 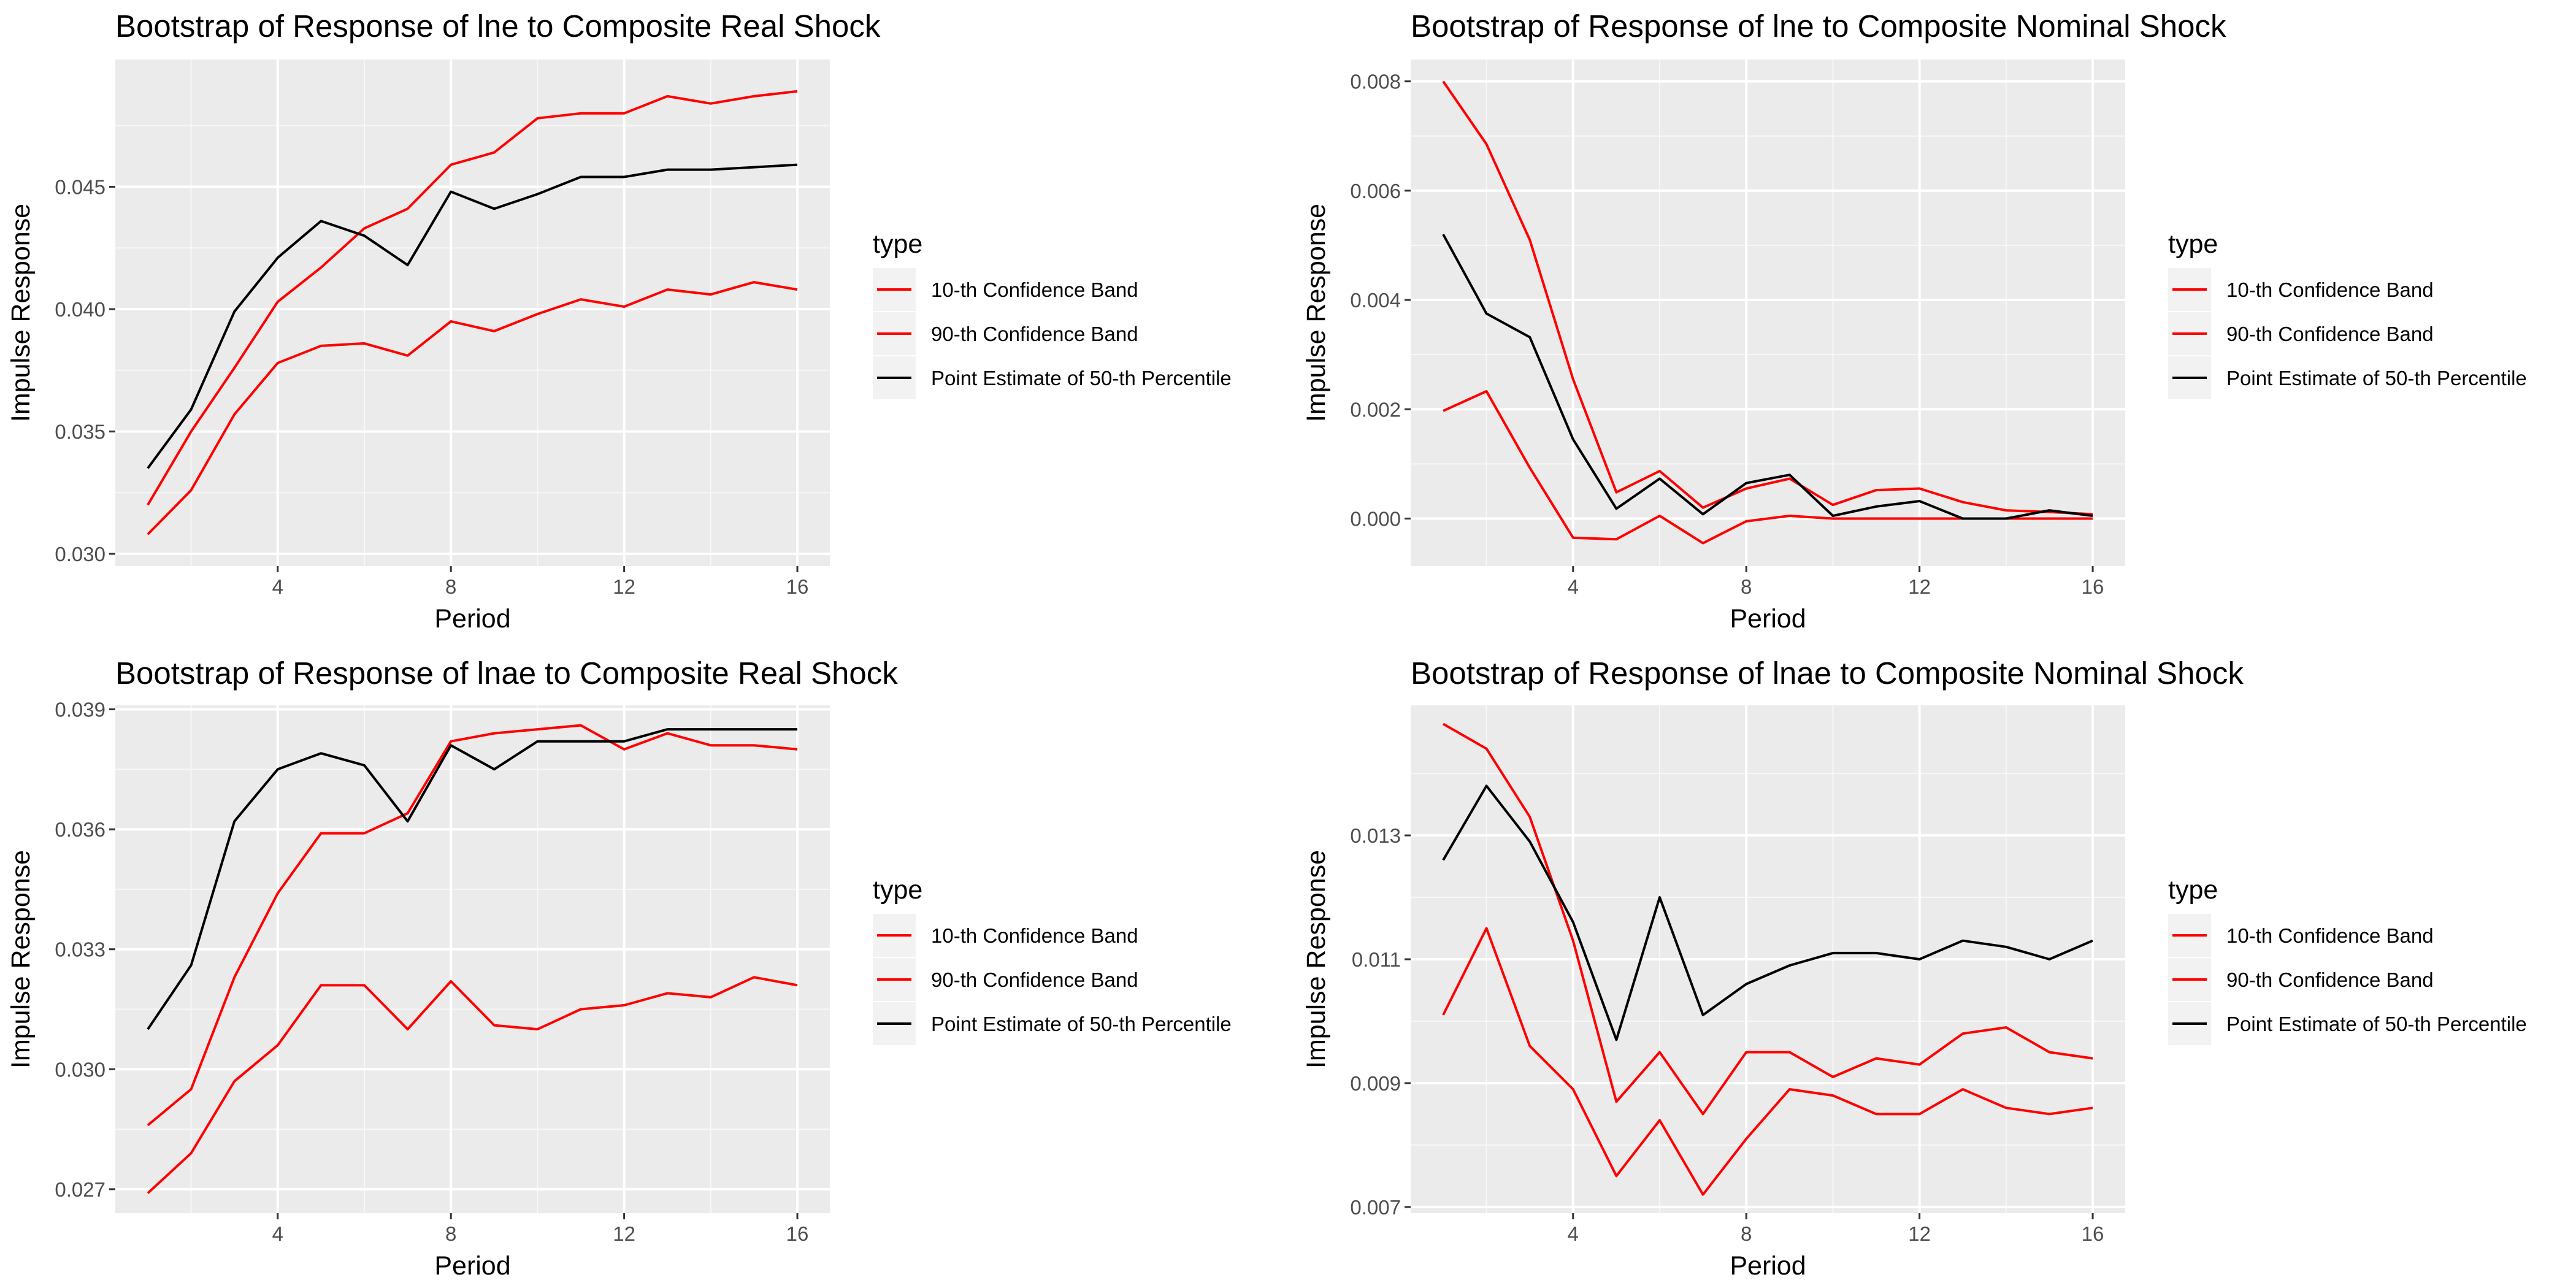 I want to click on y-tick-label: 0.045, so click(x=80, y=186).